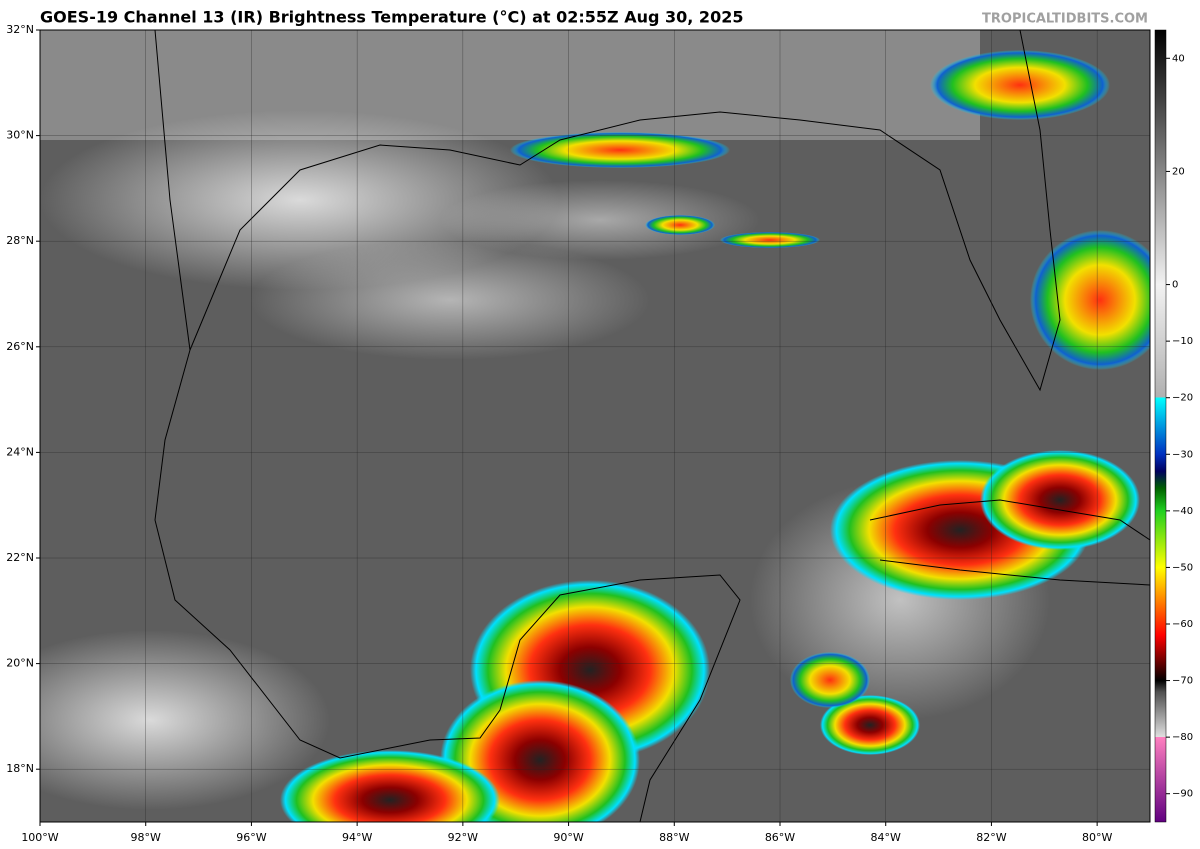 This screenshot has width=1200, height=849. Describe the element at coordinates (1182, 681) in the screenshot. I see `colorbar-label: −70` at that location.